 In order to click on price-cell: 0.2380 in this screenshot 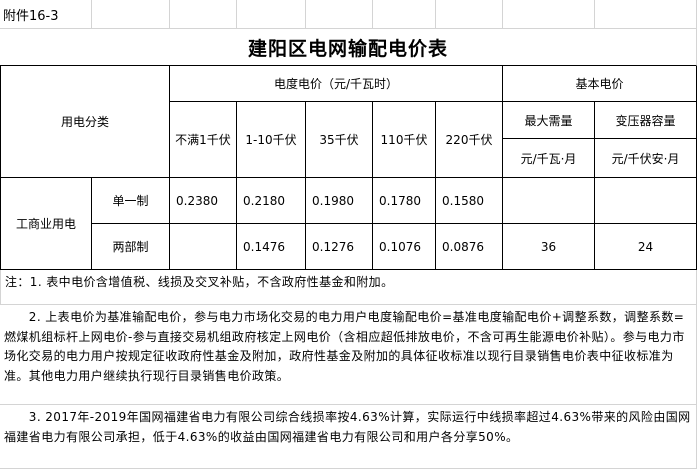, I will do `click(203, 201)`.